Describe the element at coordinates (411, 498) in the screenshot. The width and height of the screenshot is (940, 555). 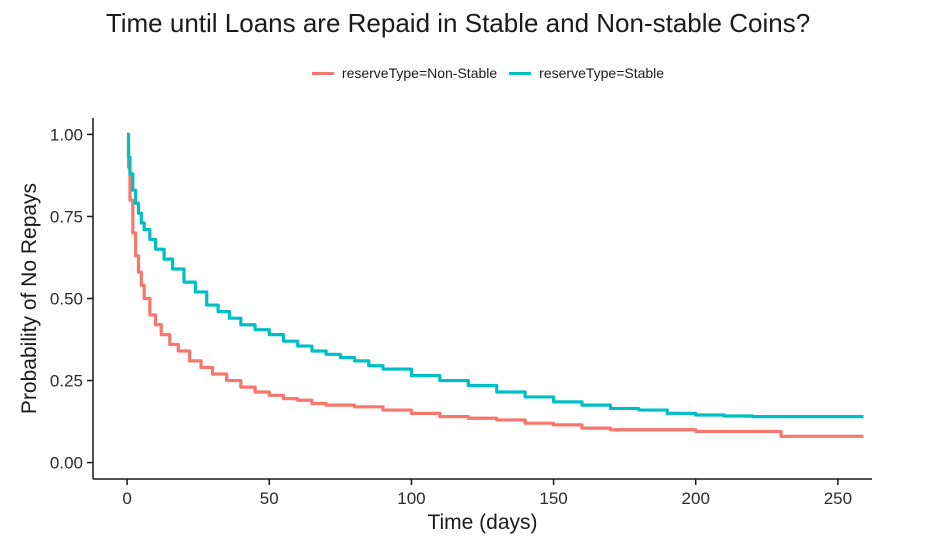
I see `x-tick-label: 100` at that location.